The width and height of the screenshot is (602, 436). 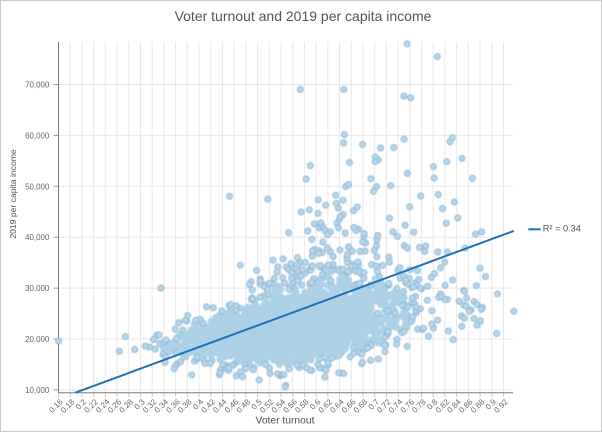 I want to click on svg-text: 50,000, so click(x=37, y=186).